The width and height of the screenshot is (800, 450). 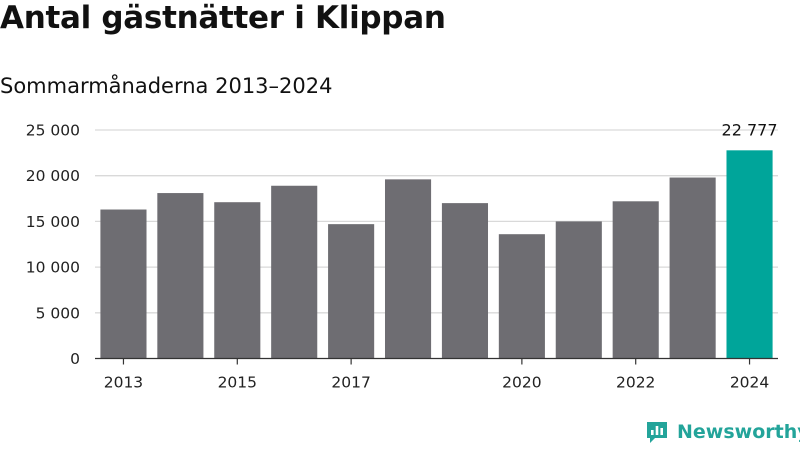 What do you see at coordinates (749, 254) in the screenshot?
I see `bar-2024` at bounding box center [749, 254].